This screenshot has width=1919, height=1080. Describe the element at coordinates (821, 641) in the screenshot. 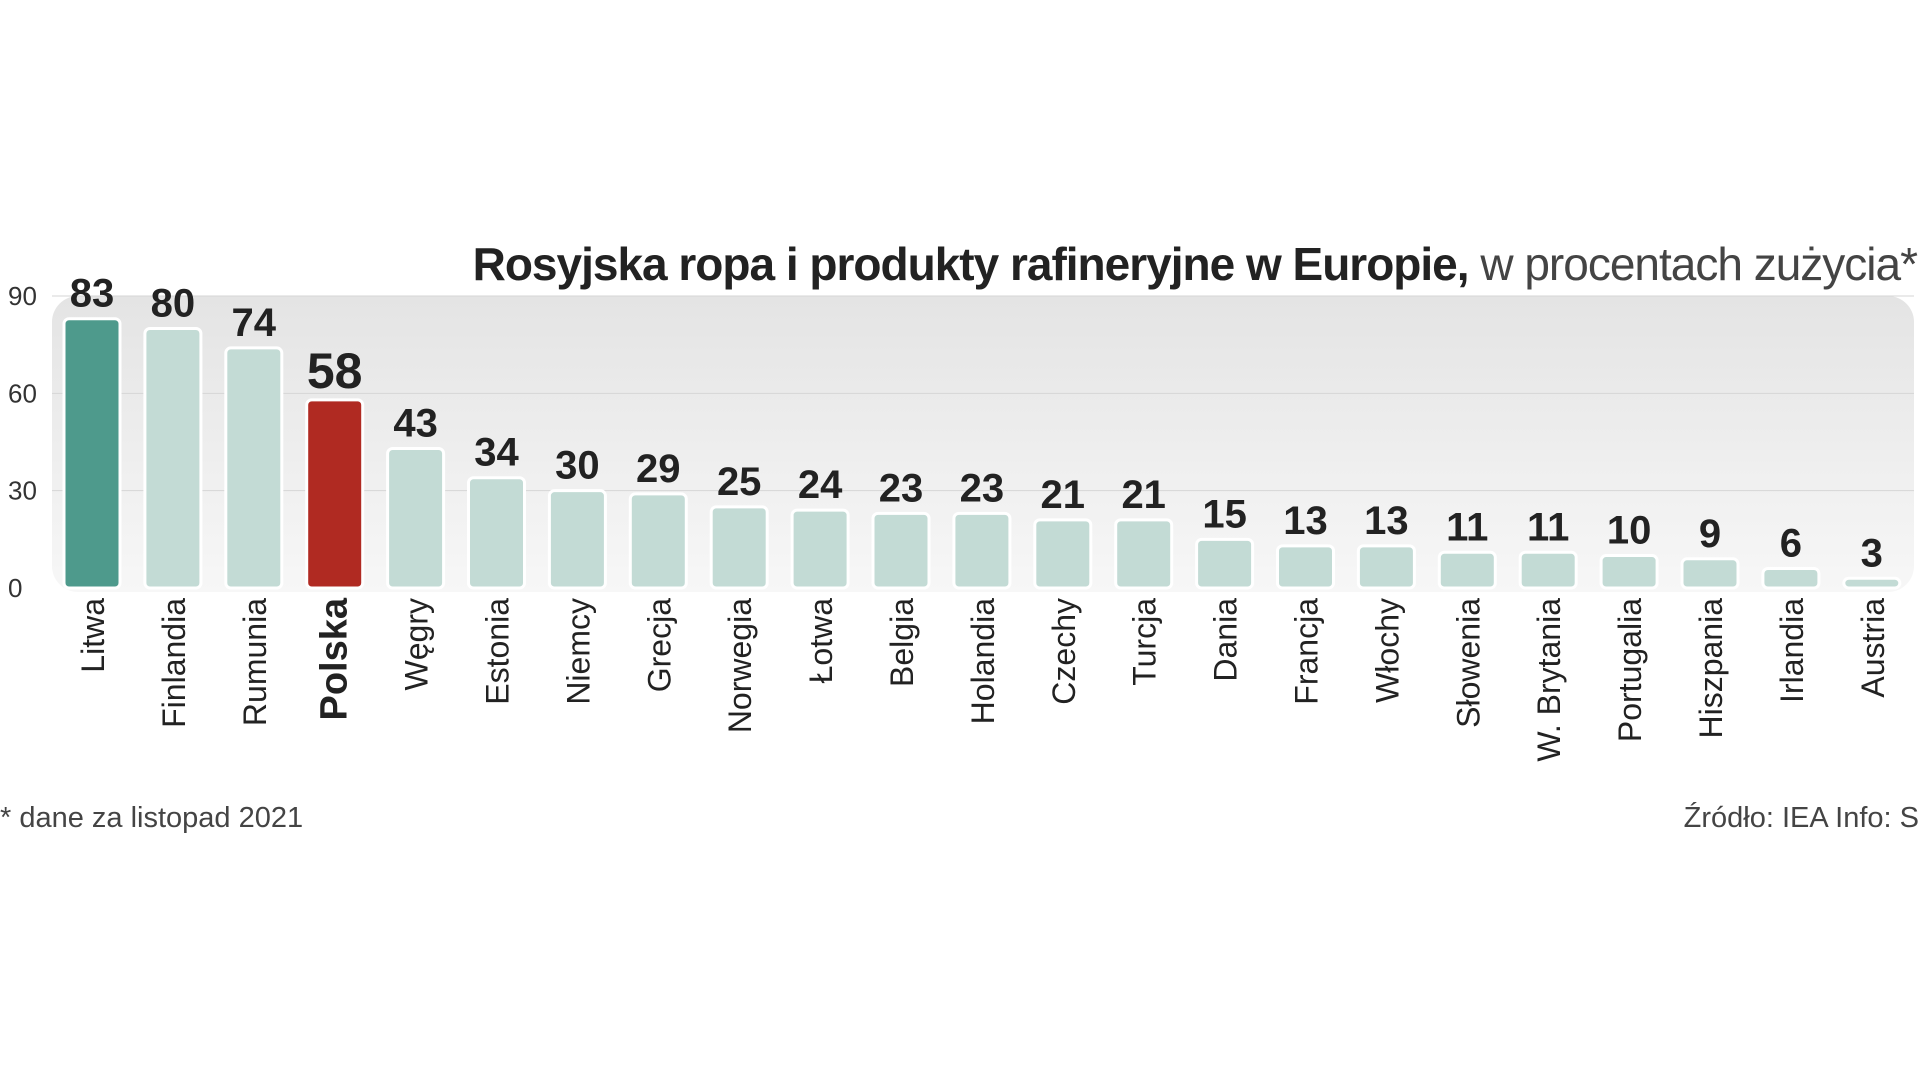

I see `x-tick-label: Łotwa` at that location.